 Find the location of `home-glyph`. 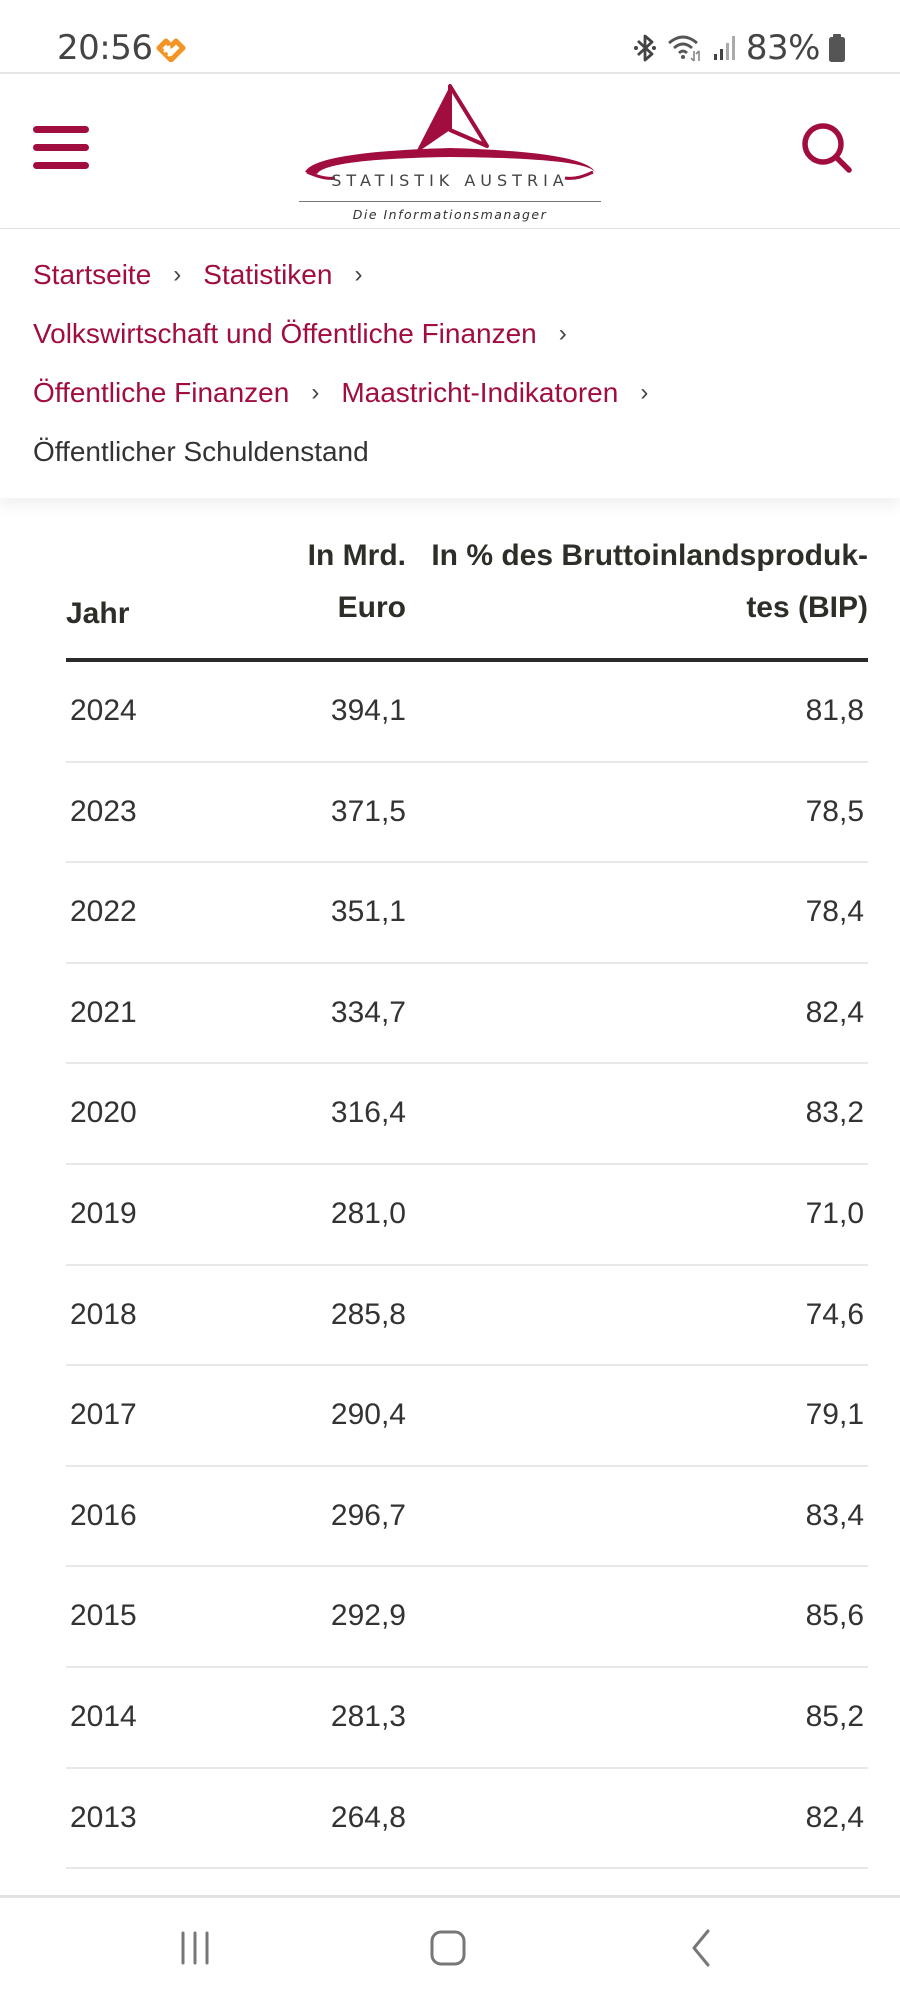

home-glyph is located at coordinates (448, 1948).